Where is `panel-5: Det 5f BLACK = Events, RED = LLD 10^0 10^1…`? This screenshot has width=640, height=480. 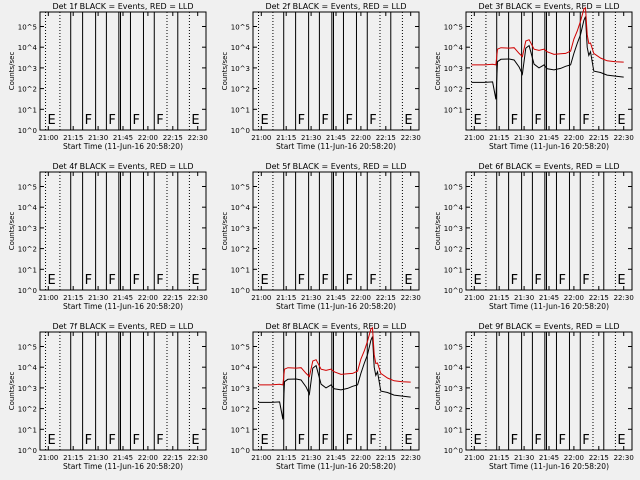
panel-5: Det 5f BLACK = Events, RED = LLD 10^0 10^1… is located at coordinates (321, 236).